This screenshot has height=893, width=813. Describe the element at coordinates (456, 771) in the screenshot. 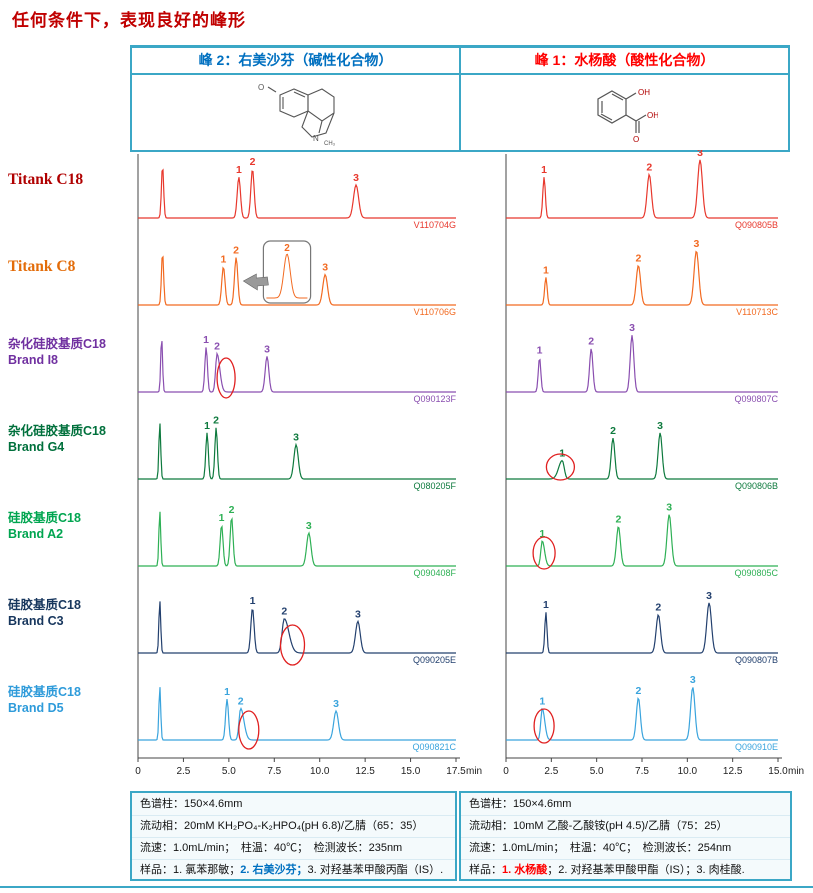

I see `axis-tick-label: 17.5` at that location.